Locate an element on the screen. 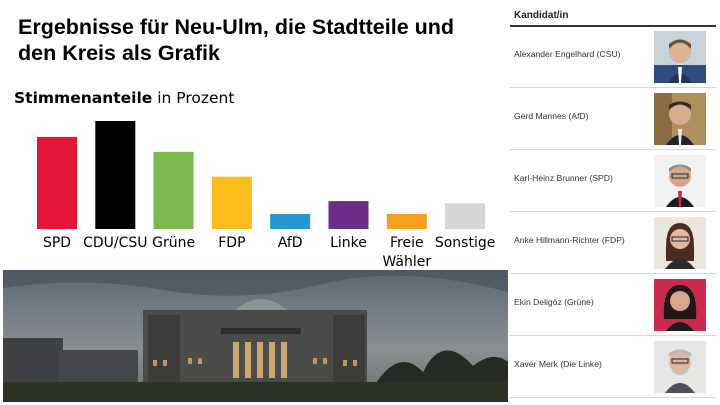  category-label: Freie Wähler is located at coordinates (406, 252).